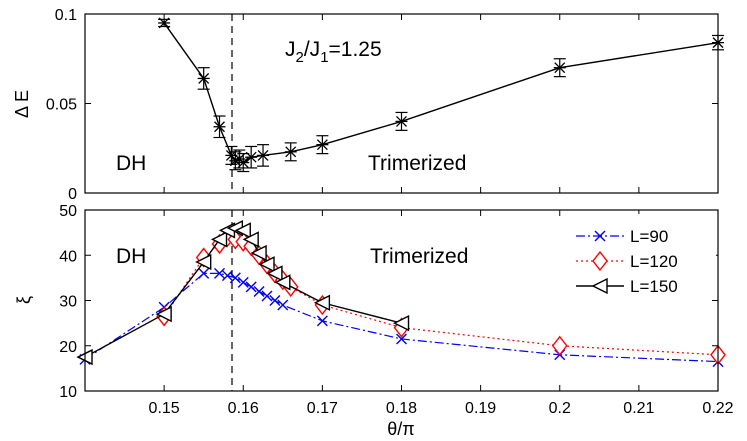 This screenshot has width=747, height=441. Describe the element at coordinates (68, 256) in the screenshot. I see `bottom-y-tick-label: 40` at that location.